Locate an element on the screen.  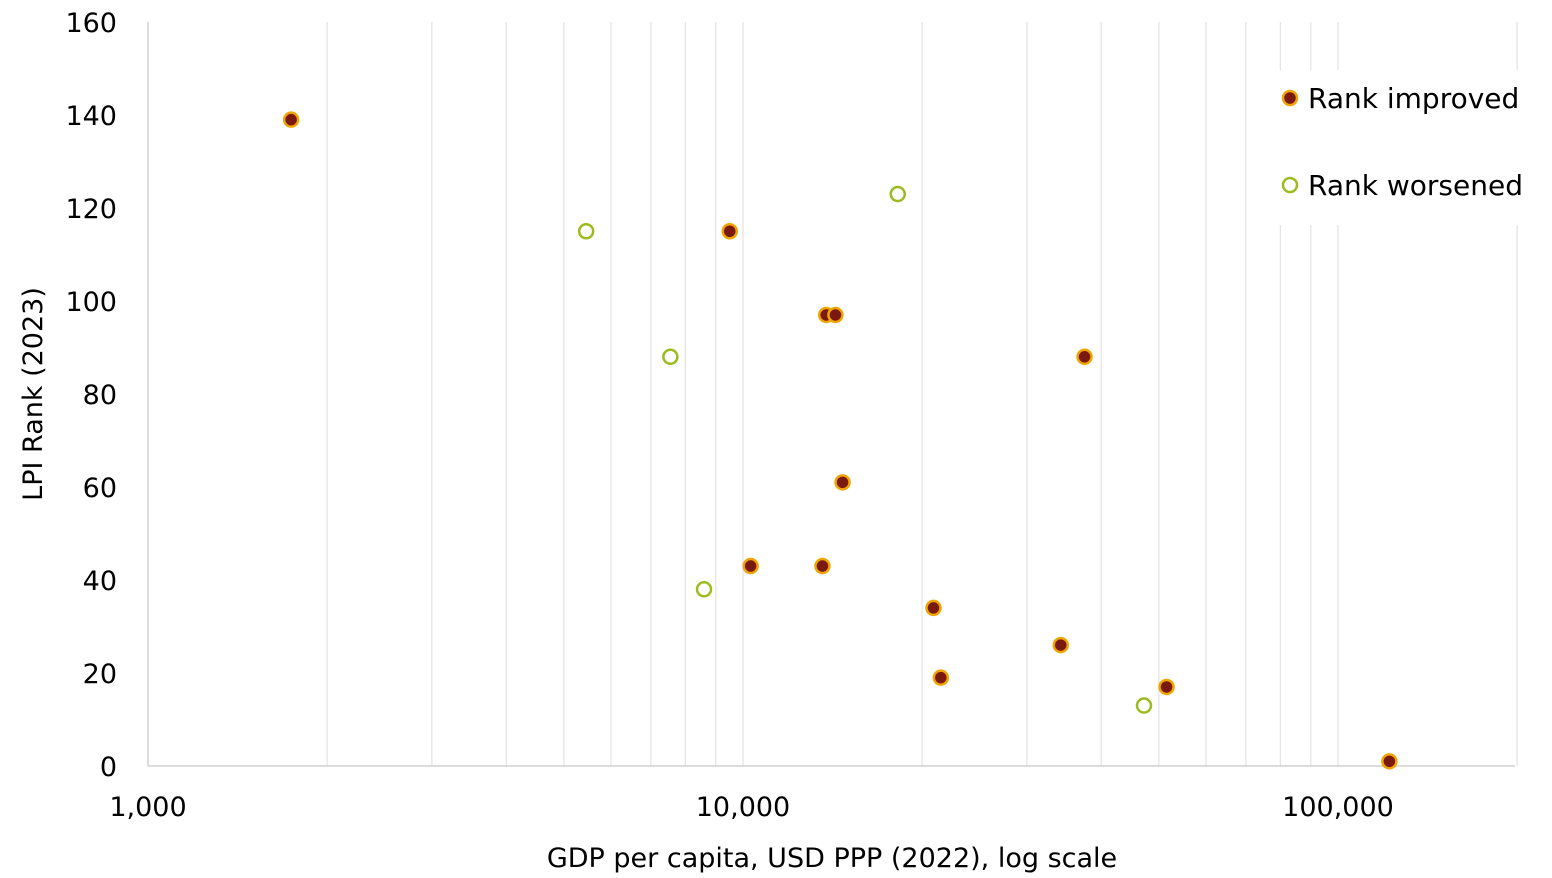
y-tick-label: 40 is located at coordinates (100, 581).